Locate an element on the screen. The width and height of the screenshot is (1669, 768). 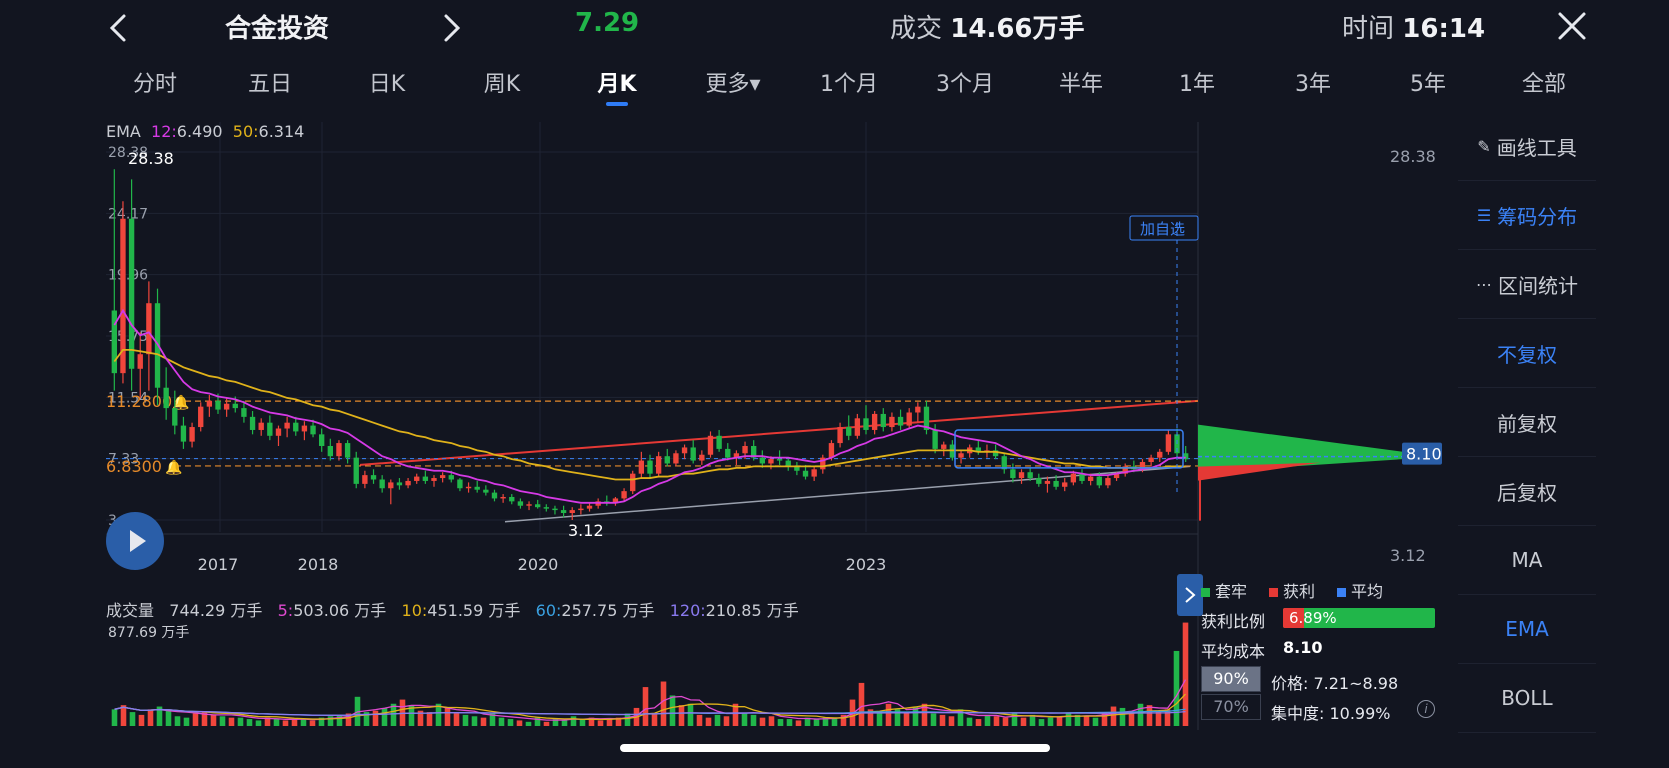
low-marker: 3.12 is located at coordinates (586, 530).